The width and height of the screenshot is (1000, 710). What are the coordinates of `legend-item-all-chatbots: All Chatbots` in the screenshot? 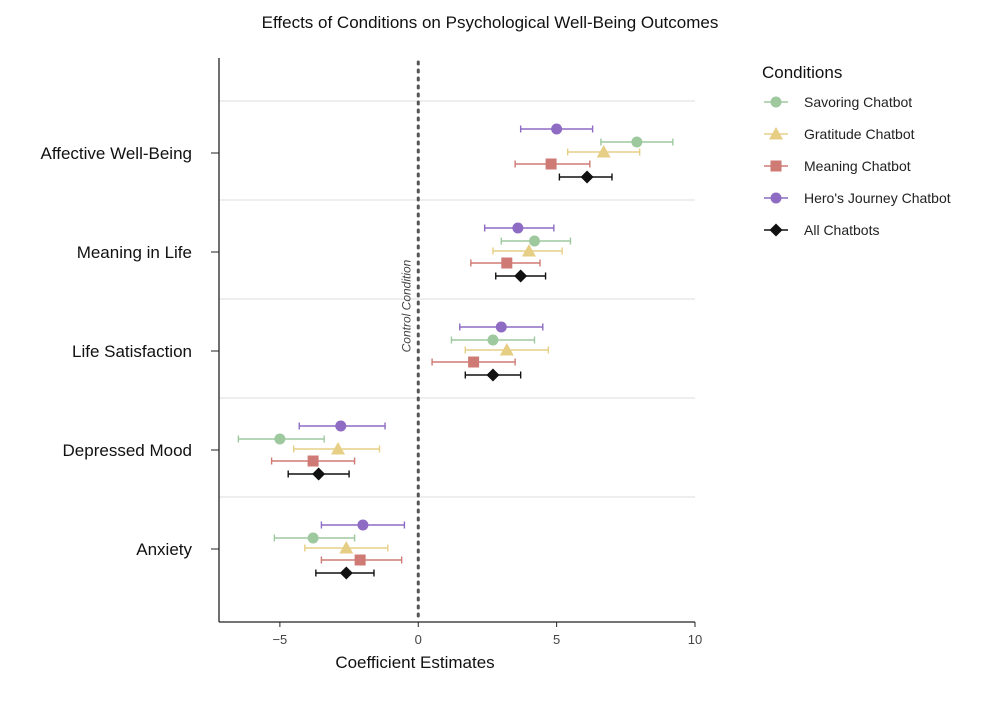 It's located at (821, 230).